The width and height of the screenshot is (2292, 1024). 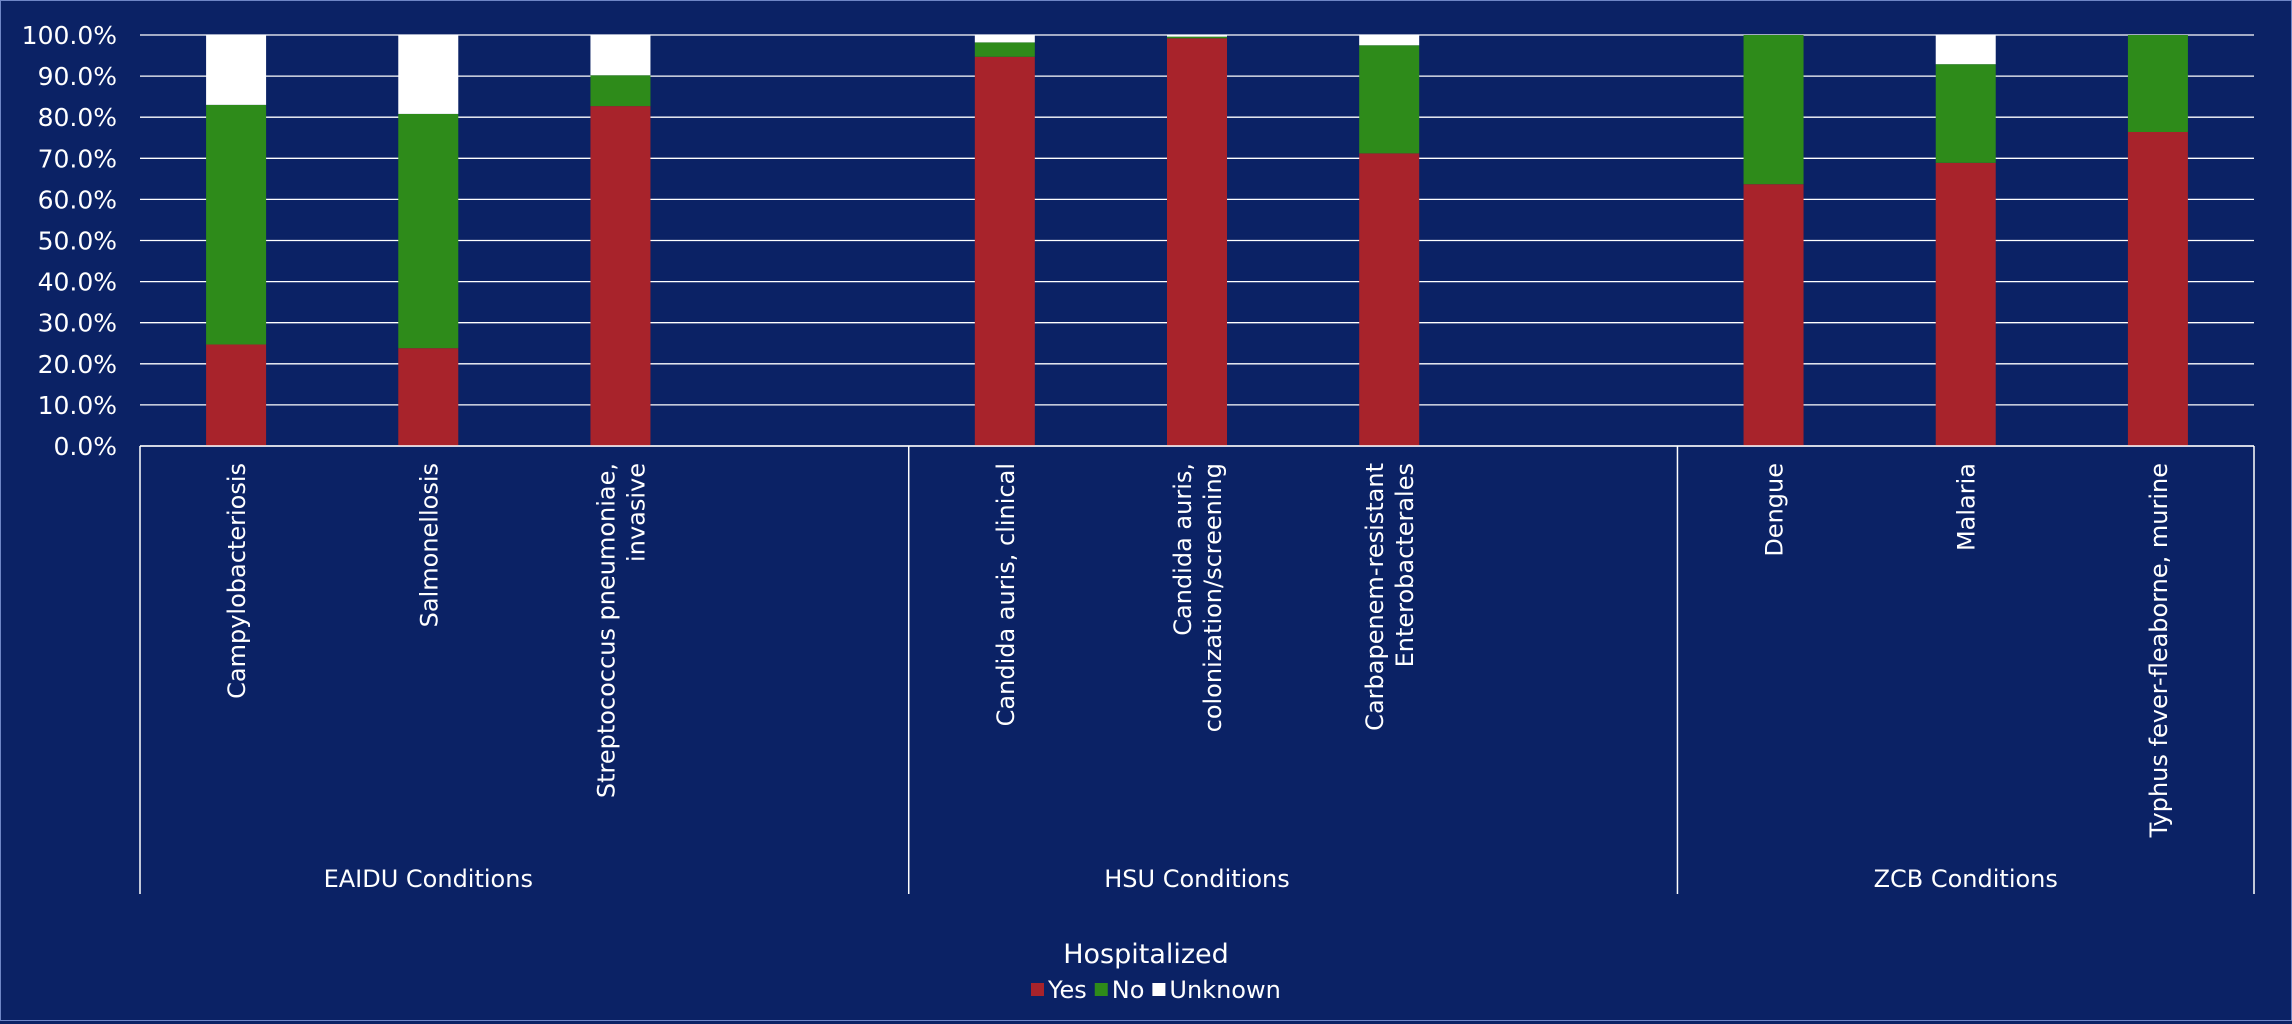 What do you see at coordinates (77, 364) in the screenshot?
I see `y-tick-label: 20.0%` at bounding box center [77, 364].